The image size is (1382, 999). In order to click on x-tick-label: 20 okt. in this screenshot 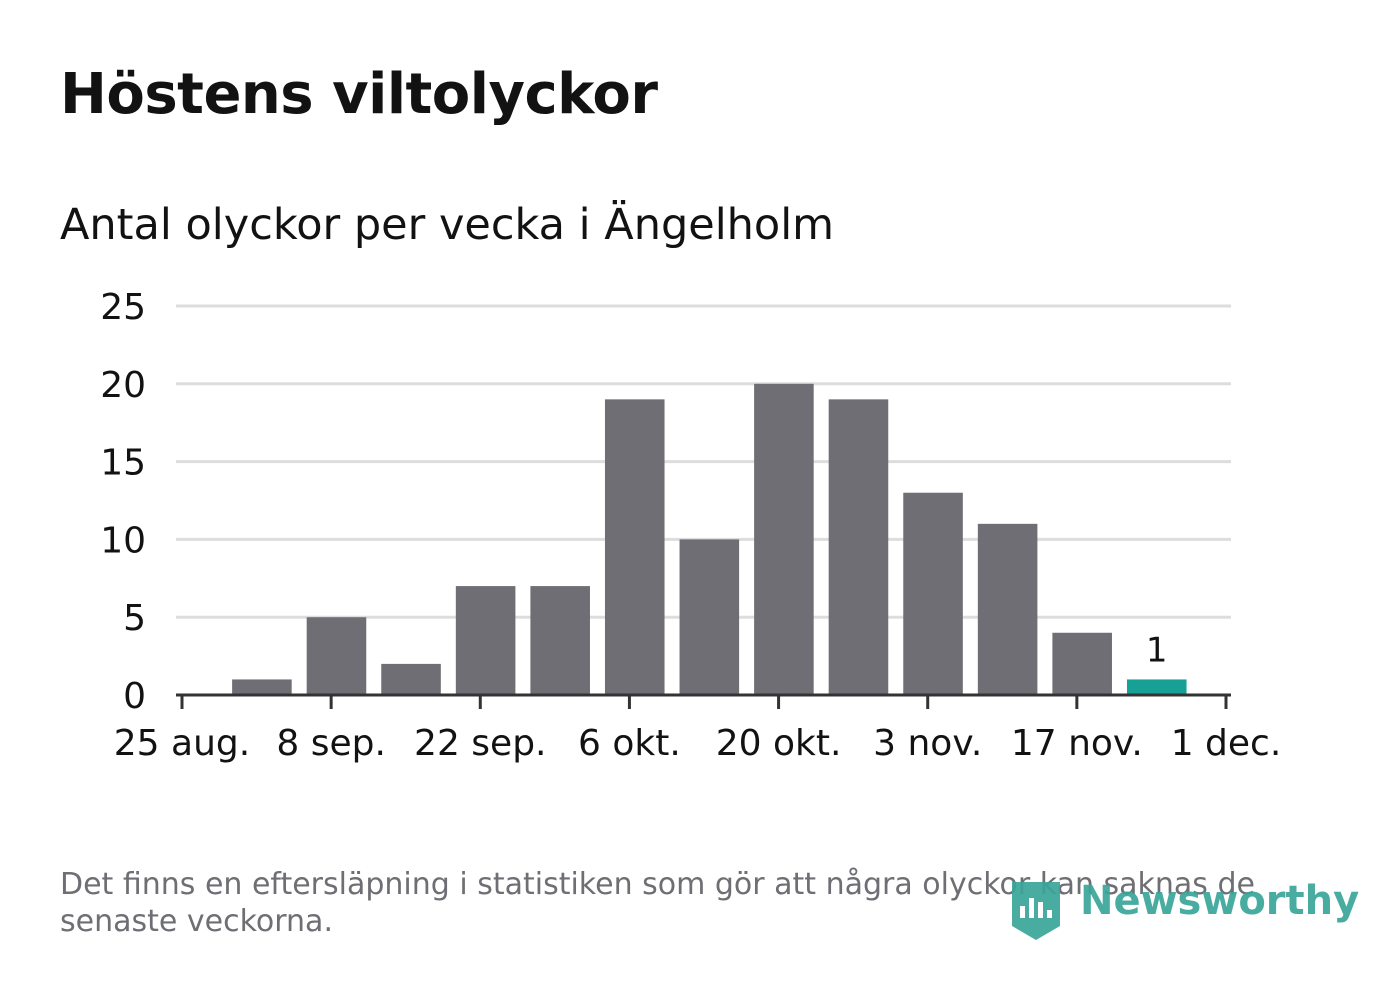, I will do `click(779, 743)`.